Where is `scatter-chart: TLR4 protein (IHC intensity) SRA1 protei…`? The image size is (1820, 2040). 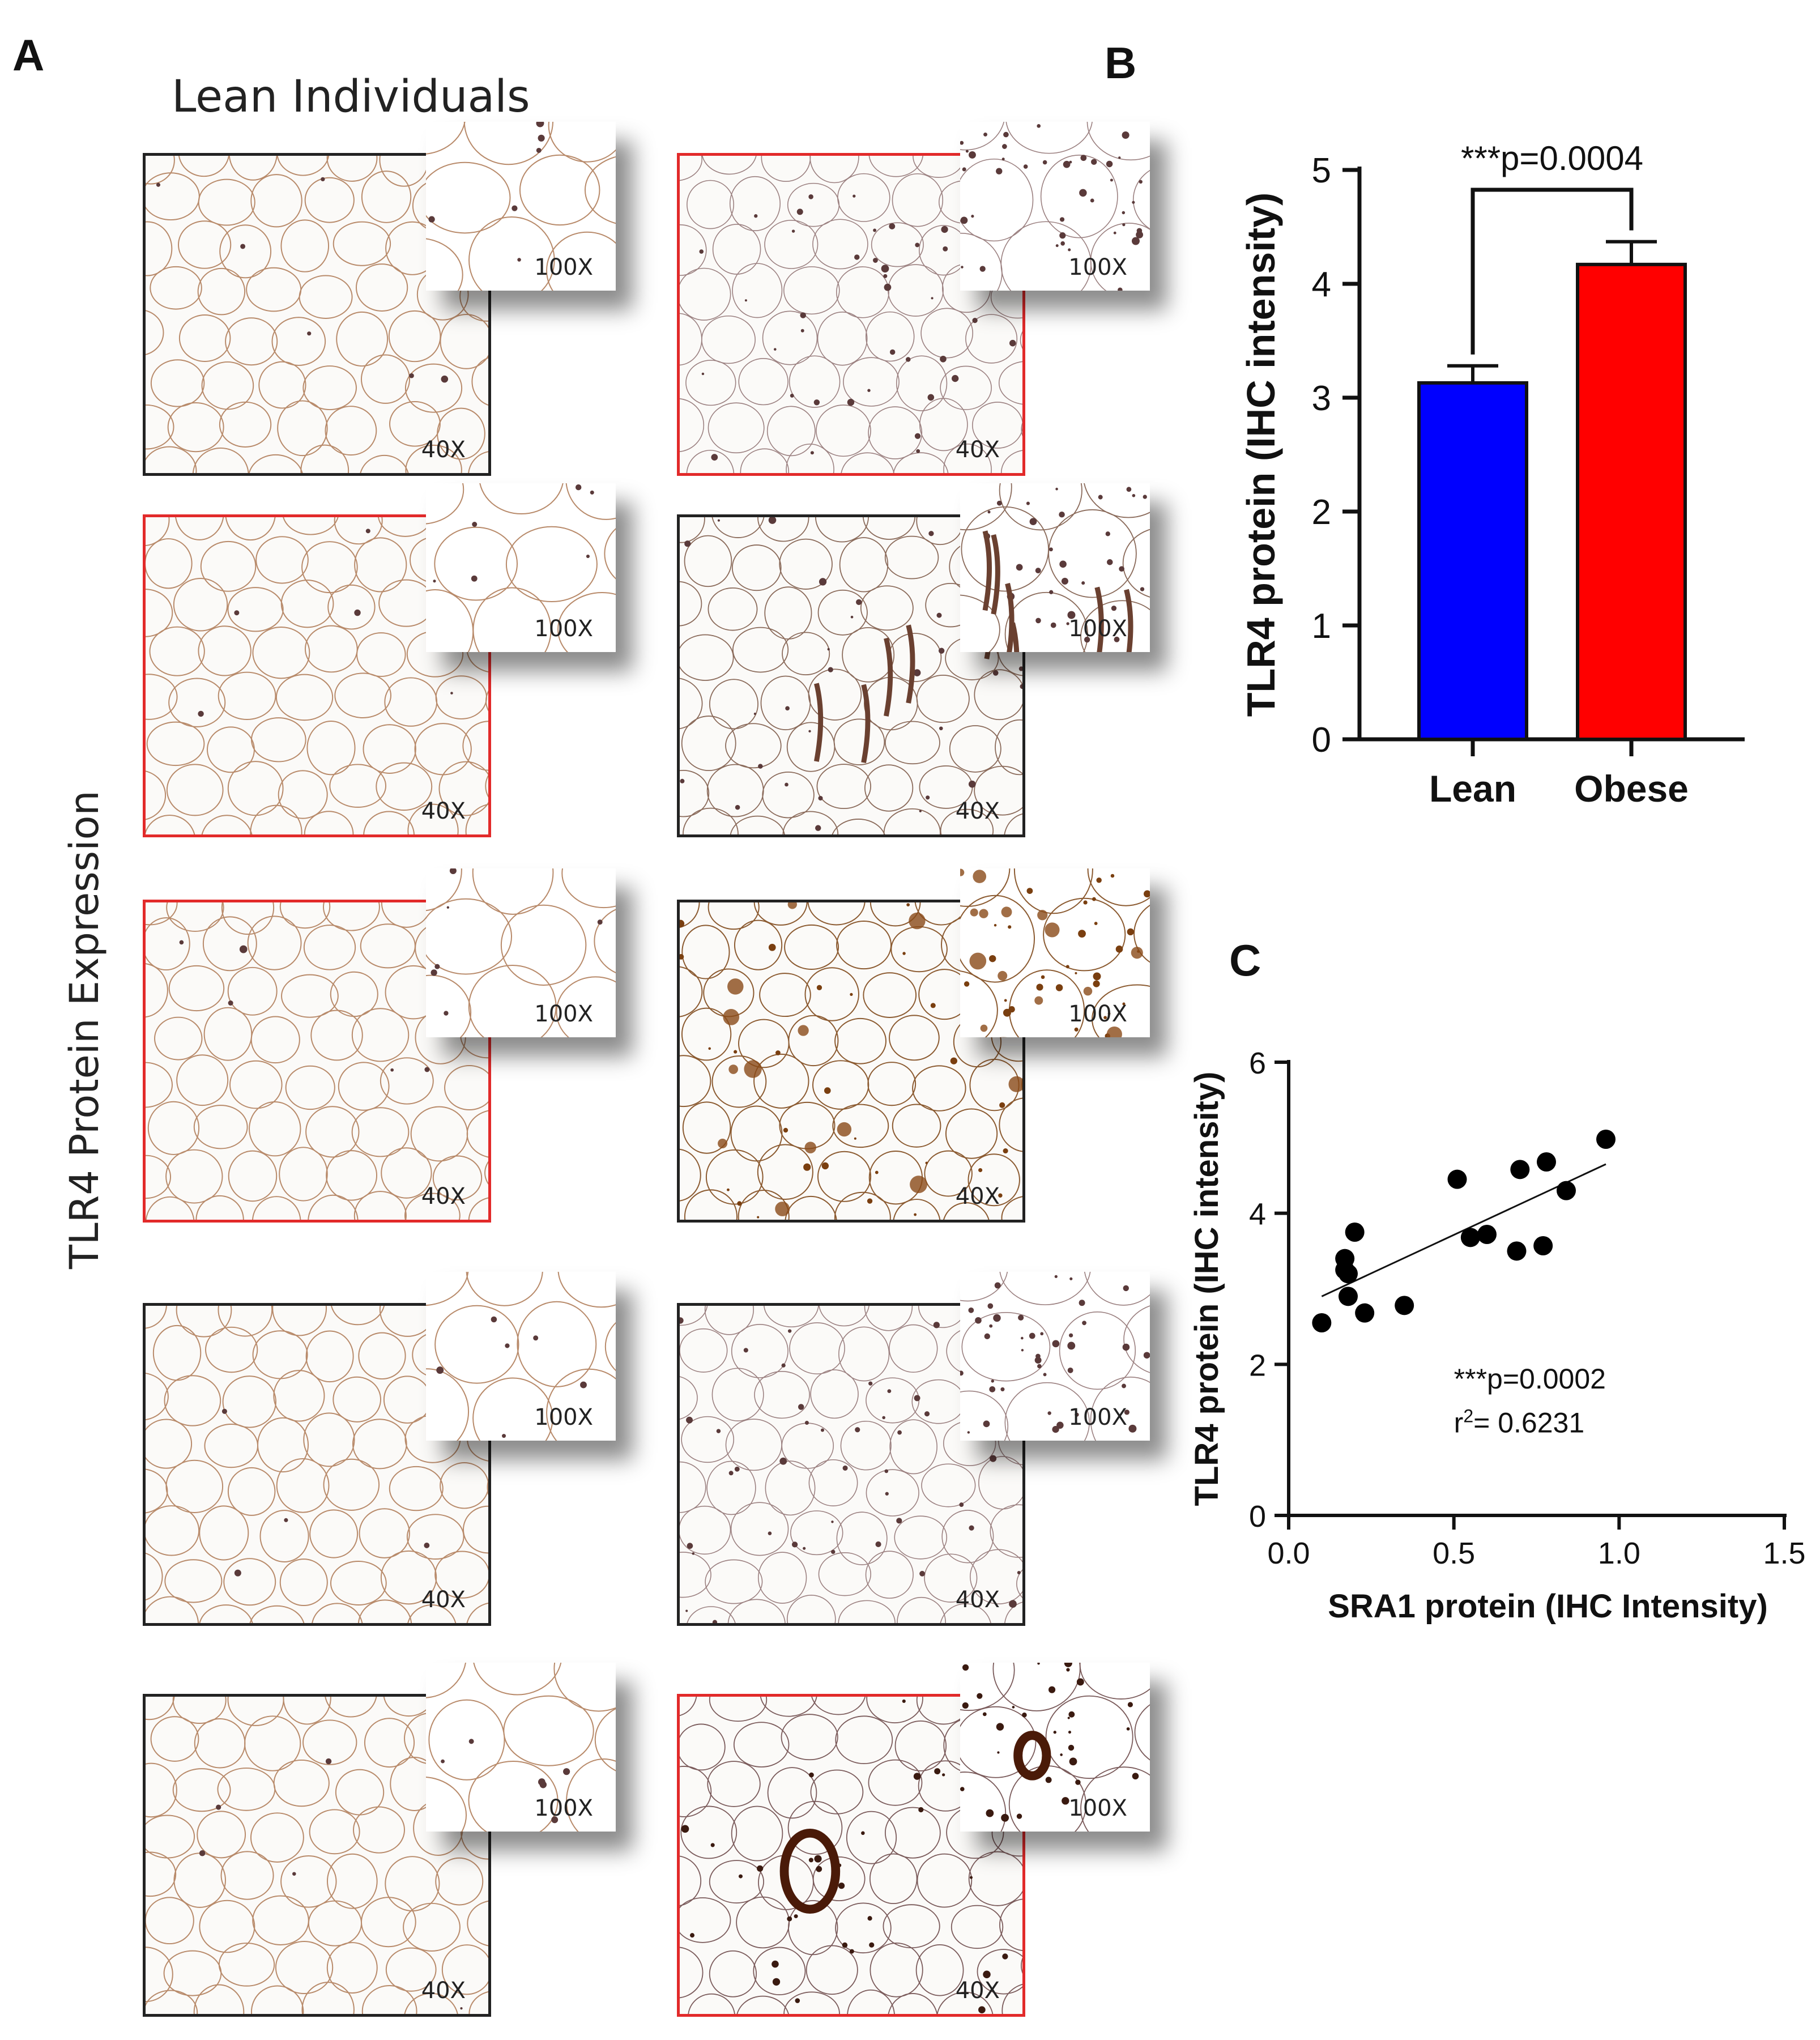
scatter-chart: TLR4 protein (IHC intensity) SRA1 protei… is located at coordinates (1497, 1335).